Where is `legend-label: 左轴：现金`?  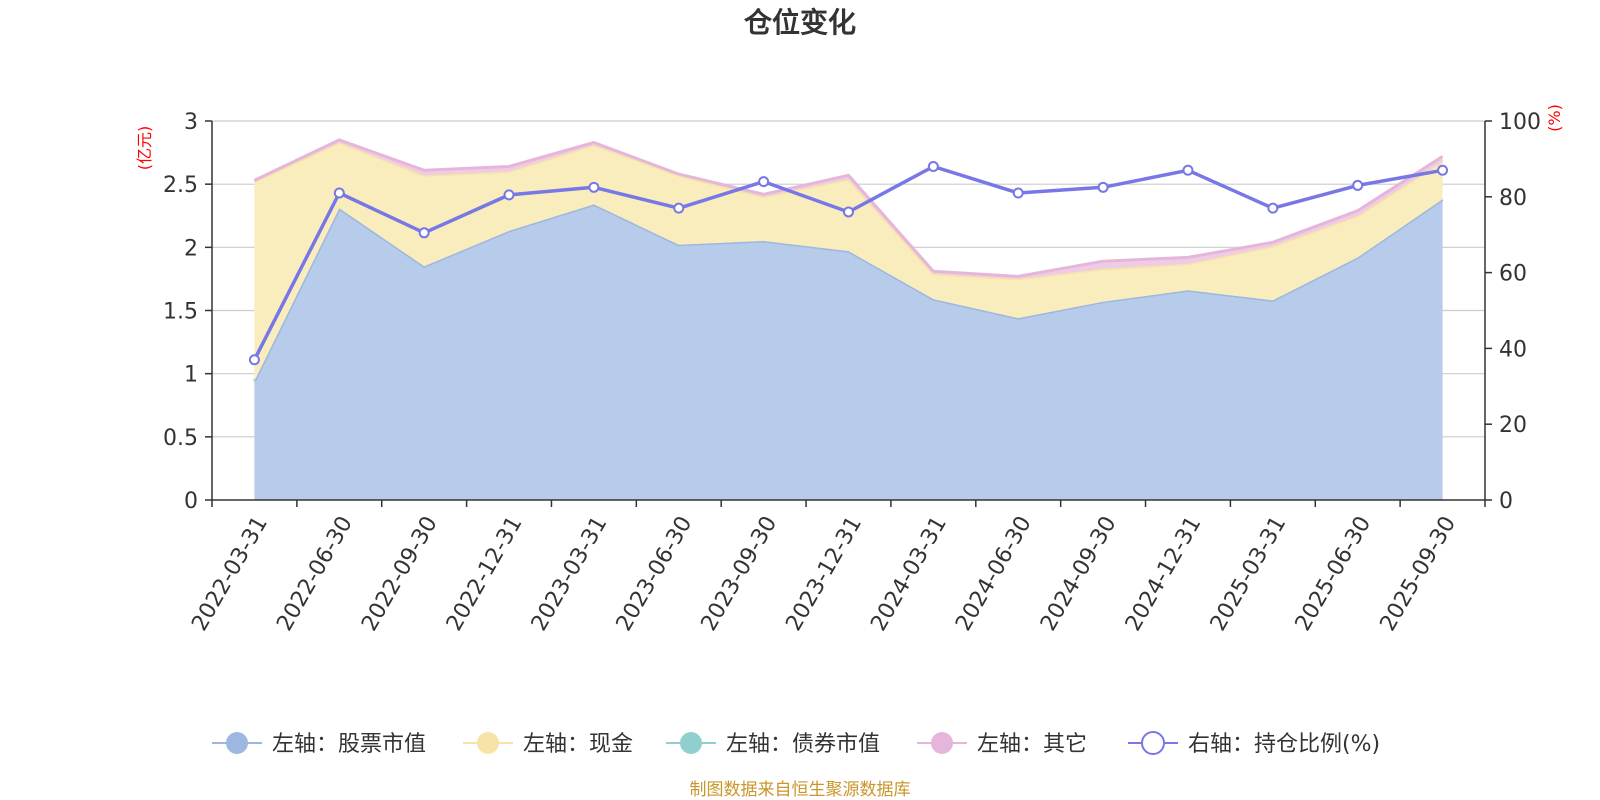
legend-label: 左轴：现金 is located at coordinates (578, 744).